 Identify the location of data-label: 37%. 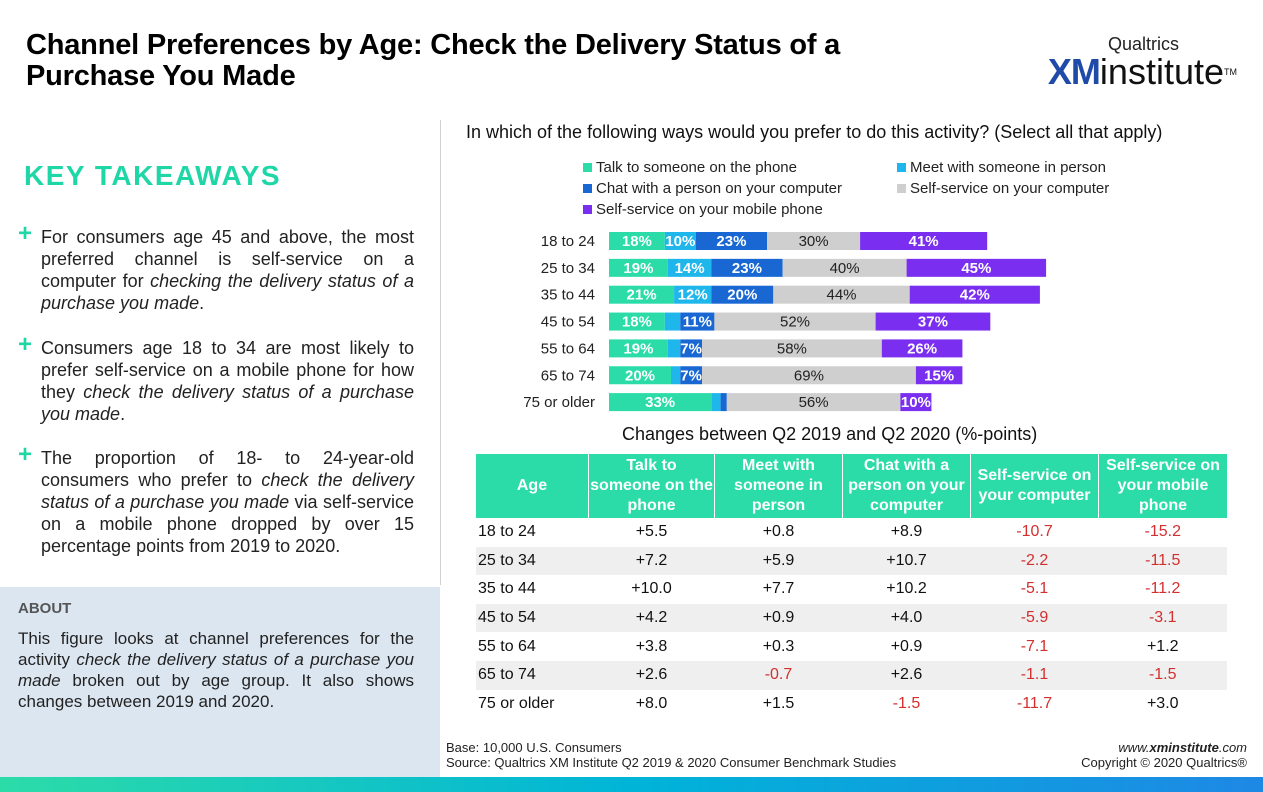
(933, 322).